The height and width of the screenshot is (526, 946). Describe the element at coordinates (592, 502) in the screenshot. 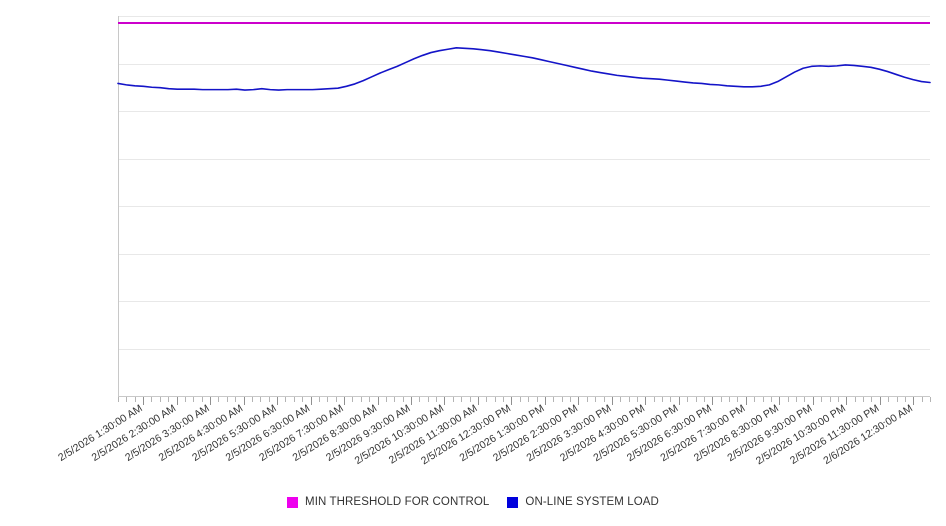

I see `legend-label-on-line-system-load: ON-LINE SYSTEM LOAD` at that location.